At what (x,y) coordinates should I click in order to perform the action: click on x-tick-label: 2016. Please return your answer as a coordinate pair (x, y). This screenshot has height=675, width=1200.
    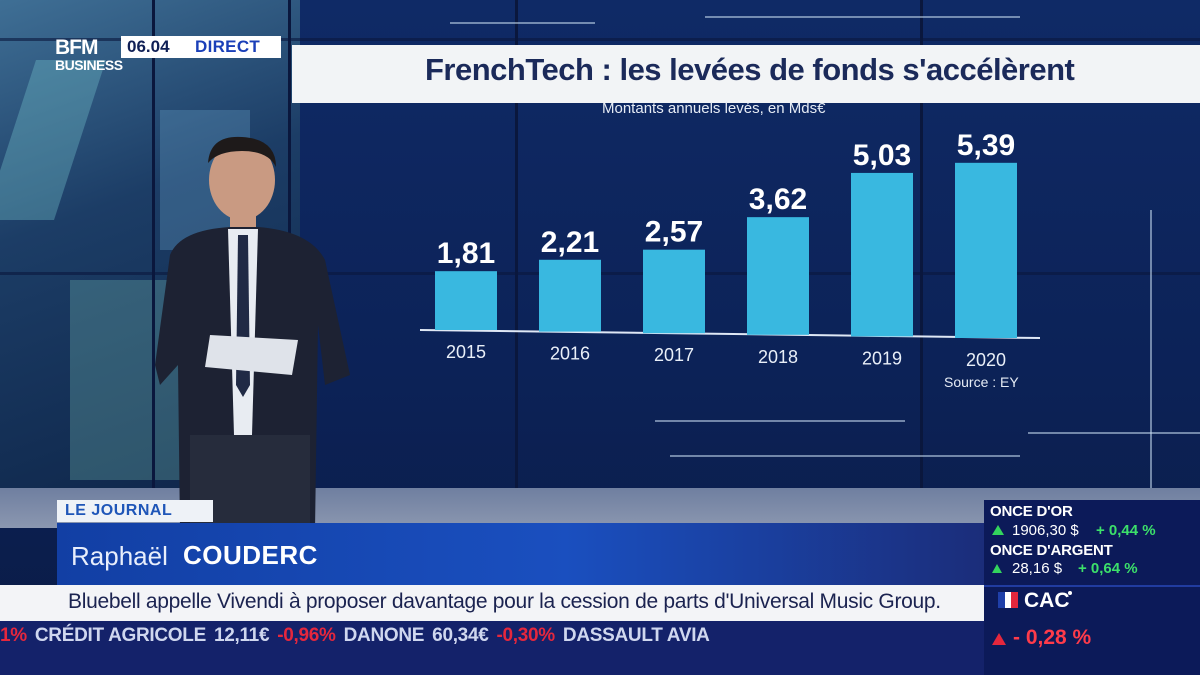
    Looking at the image, I should click on (570, 354).